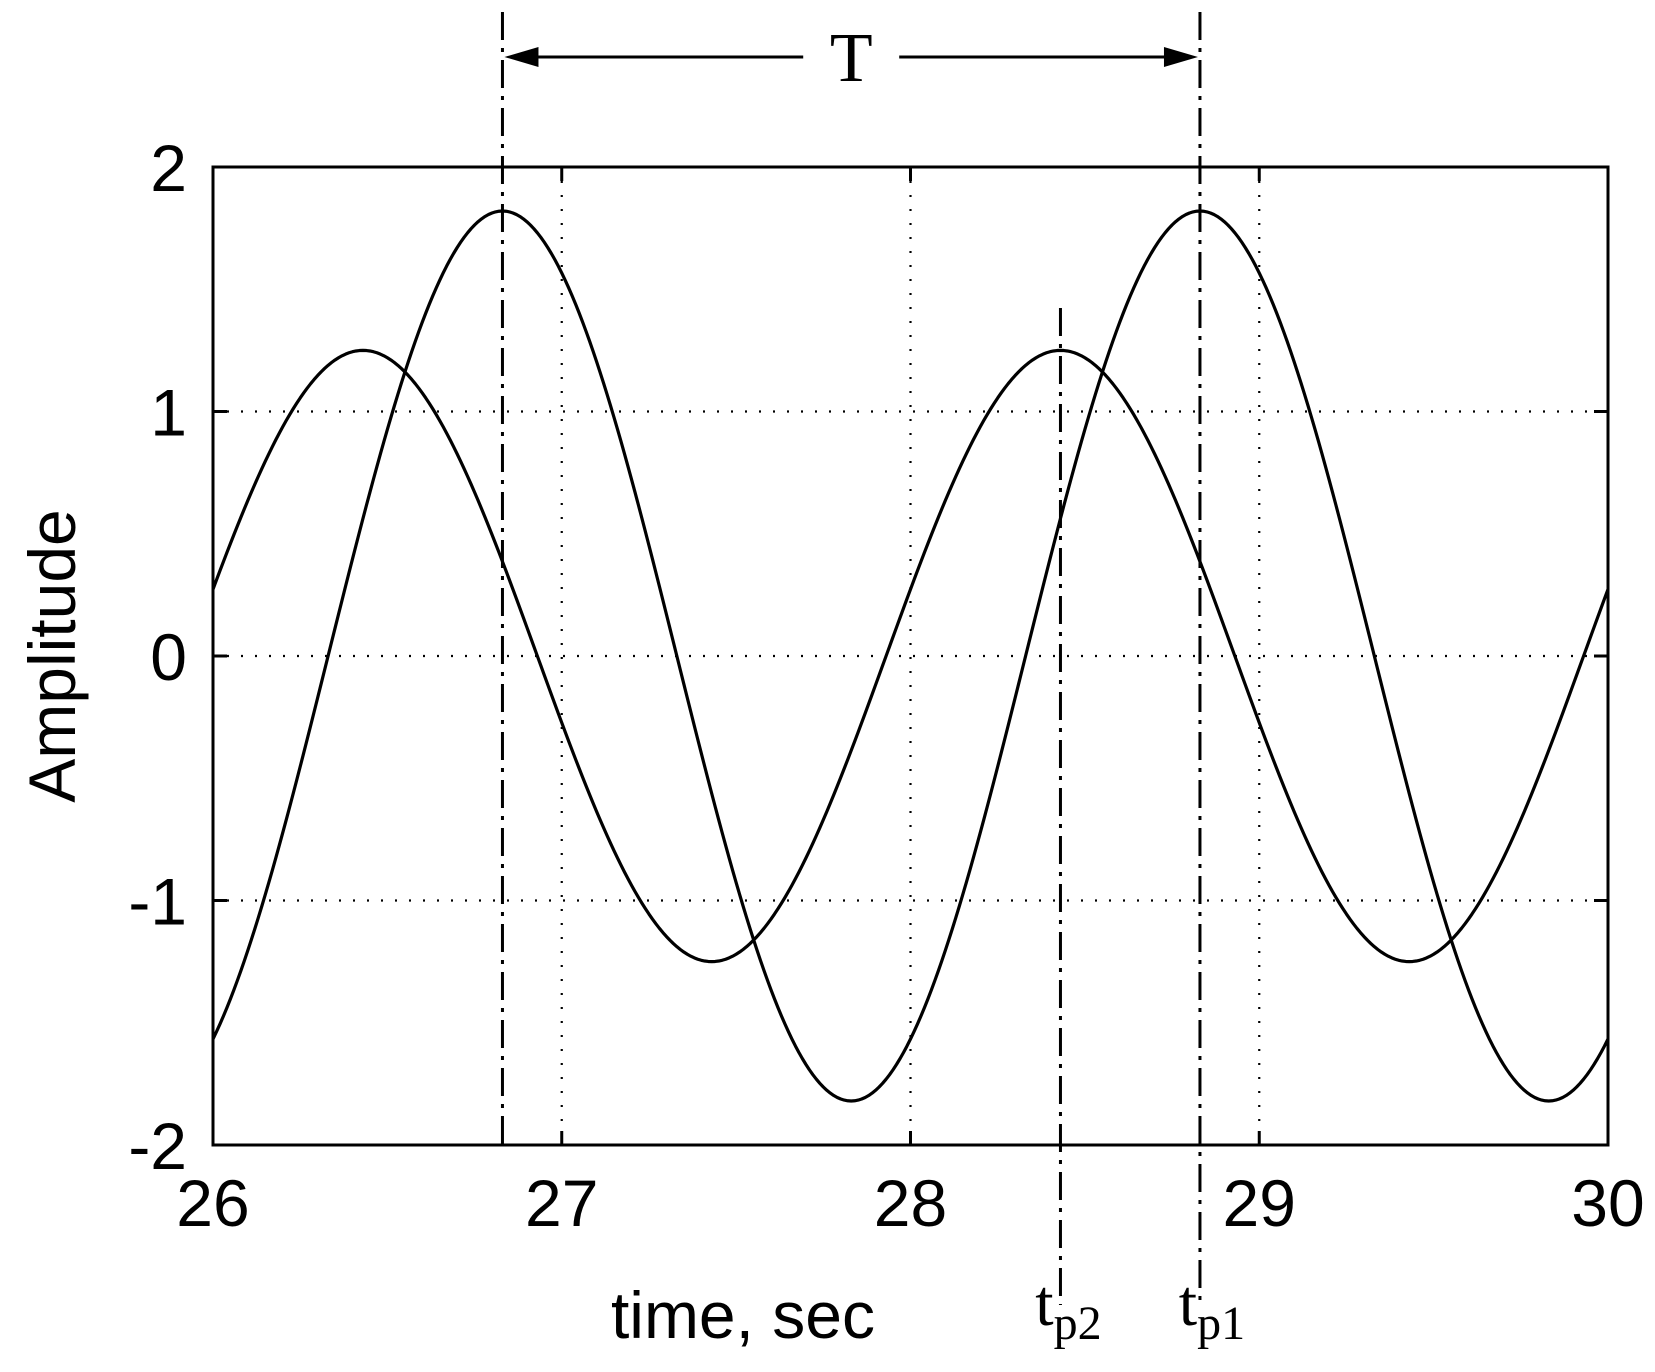 The height and width of the screenshot is (1372, 1655). I want to click on y-axis-title: Amplitude, so click(52, 656).